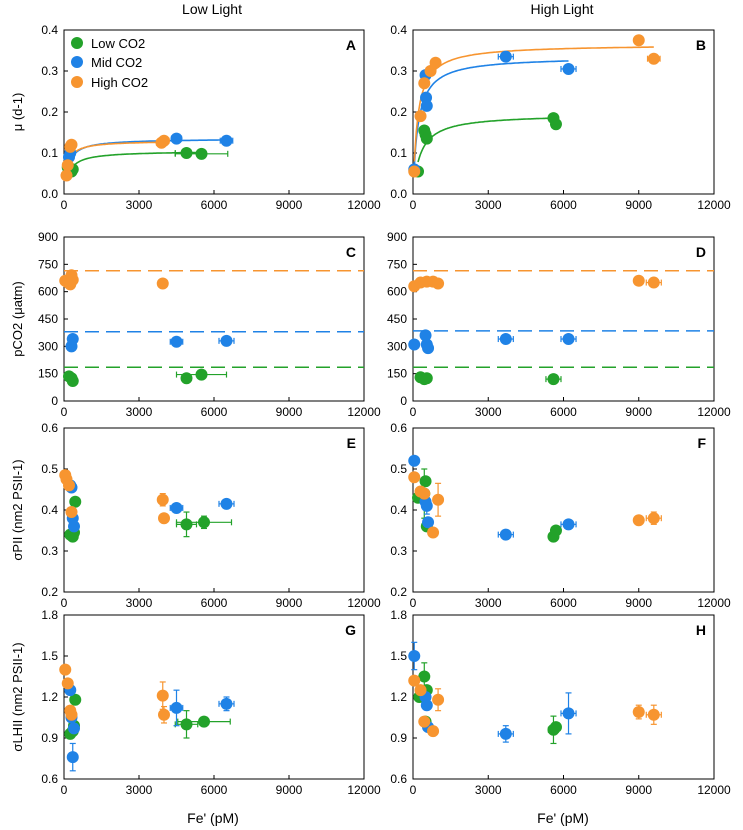 The width and height of the screenshot is (743, 830). Describe the element at coordinates (563, 818) in the screenshot. I see `x-axis-label-right: Fe' (pM)` at that location.